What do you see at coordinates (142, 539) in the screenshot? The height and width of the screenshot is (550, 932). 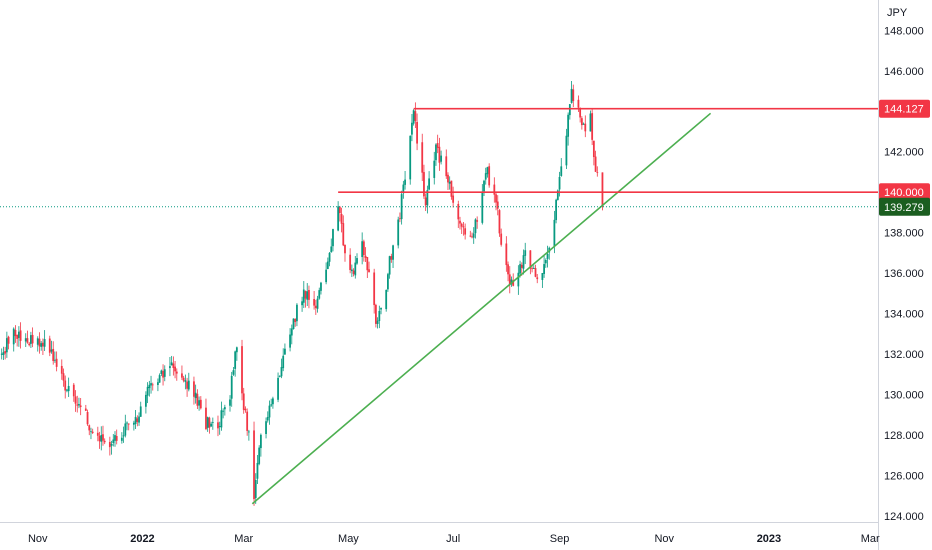 I see `x-tick-label: 2022` at bounding box center [142, 539].